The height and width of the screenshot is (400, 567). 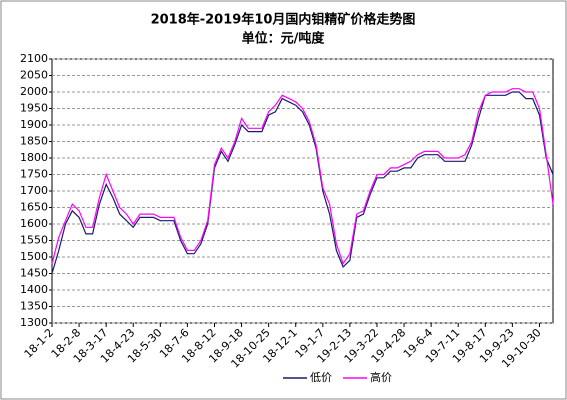 I want to click on y-tick-label: 1700, so click(x=34, y=190).